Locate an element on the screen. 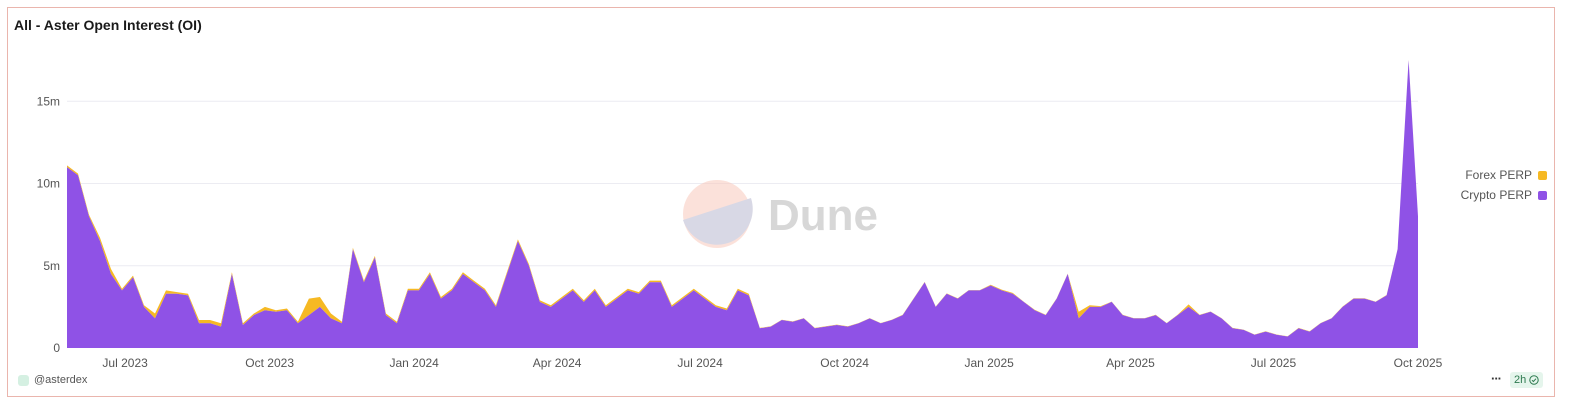 This screenshot has width=1584, height=414. x-tick-label: Jul 2023 is located at coordinates (125, 363).